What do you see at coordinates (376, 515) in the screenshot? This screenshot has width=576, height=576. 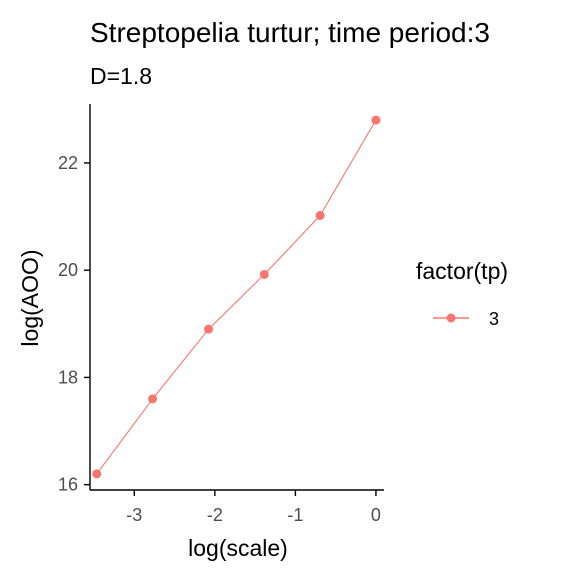 I see `x-tick-label: 0` at bounding box center [376, 515].